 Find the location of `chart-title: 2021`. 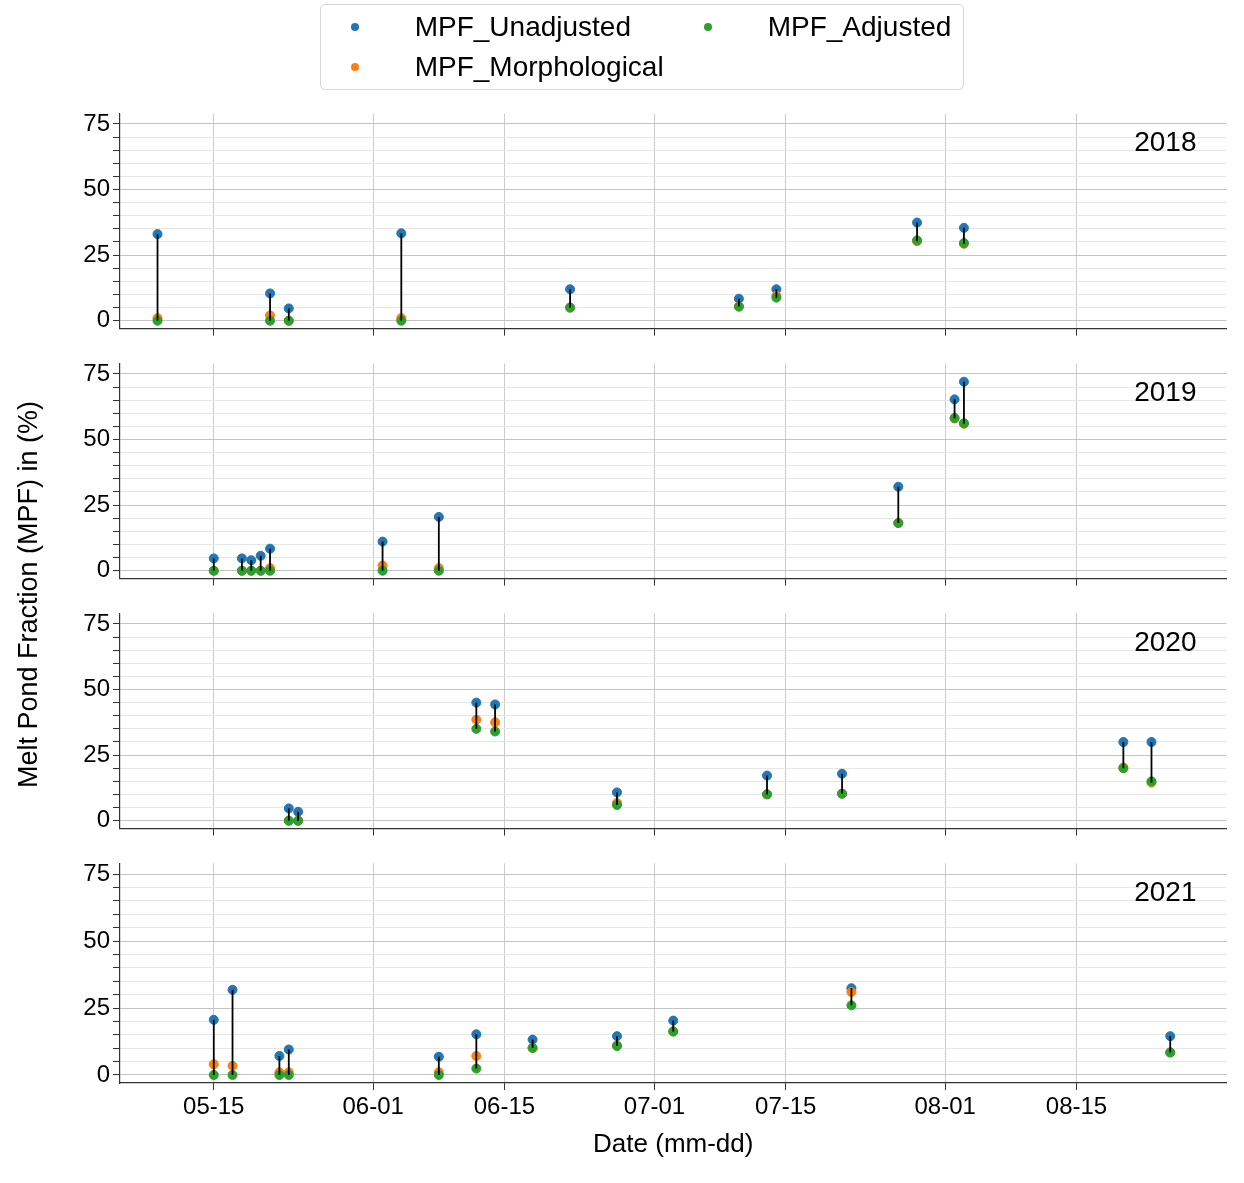

chart-title: 2021 is located at coordinates (1165, 892).